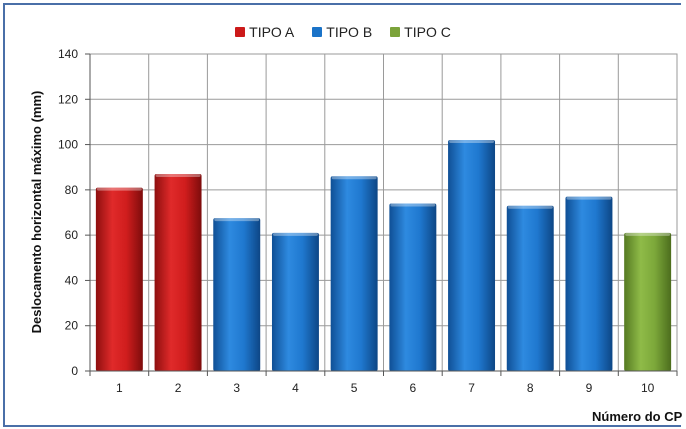 This screenshot has height=429, width=686. What do you see at coordinates (395, 32) in the screenshot?
I see `legend-swatch-tipo-c` at bounding box center [395, 32].